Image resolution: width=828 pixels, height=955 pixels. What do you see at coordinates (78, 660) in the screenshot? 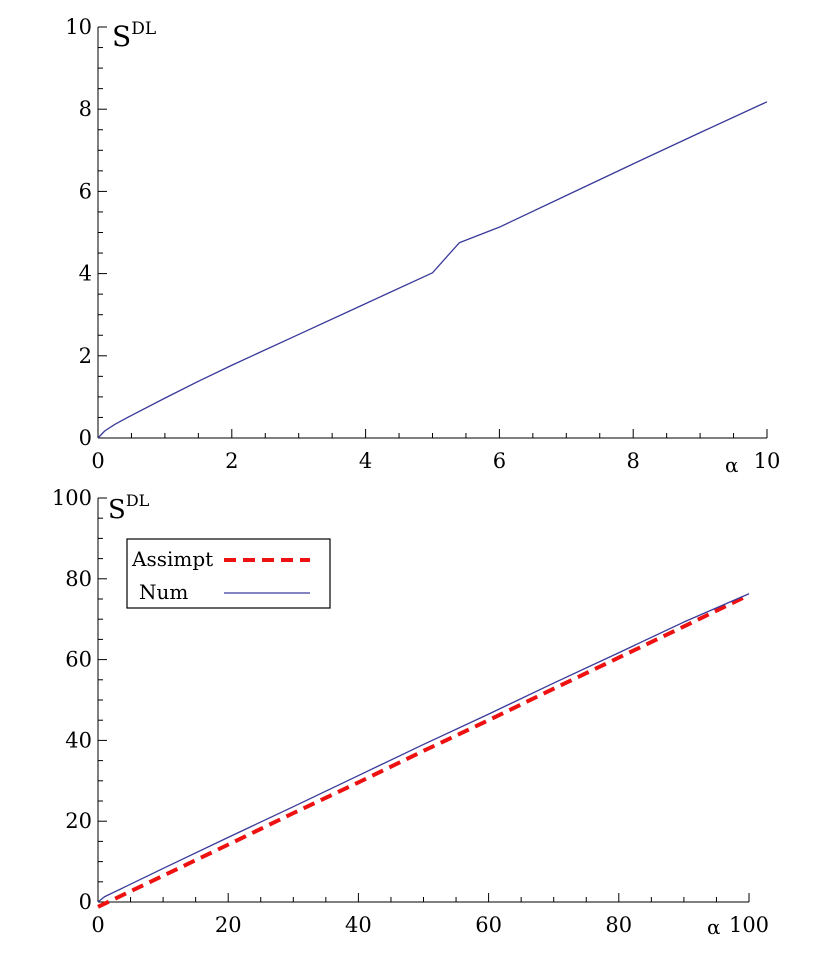
I see `y-tick-label: 60` at bounding box center [78, 660].